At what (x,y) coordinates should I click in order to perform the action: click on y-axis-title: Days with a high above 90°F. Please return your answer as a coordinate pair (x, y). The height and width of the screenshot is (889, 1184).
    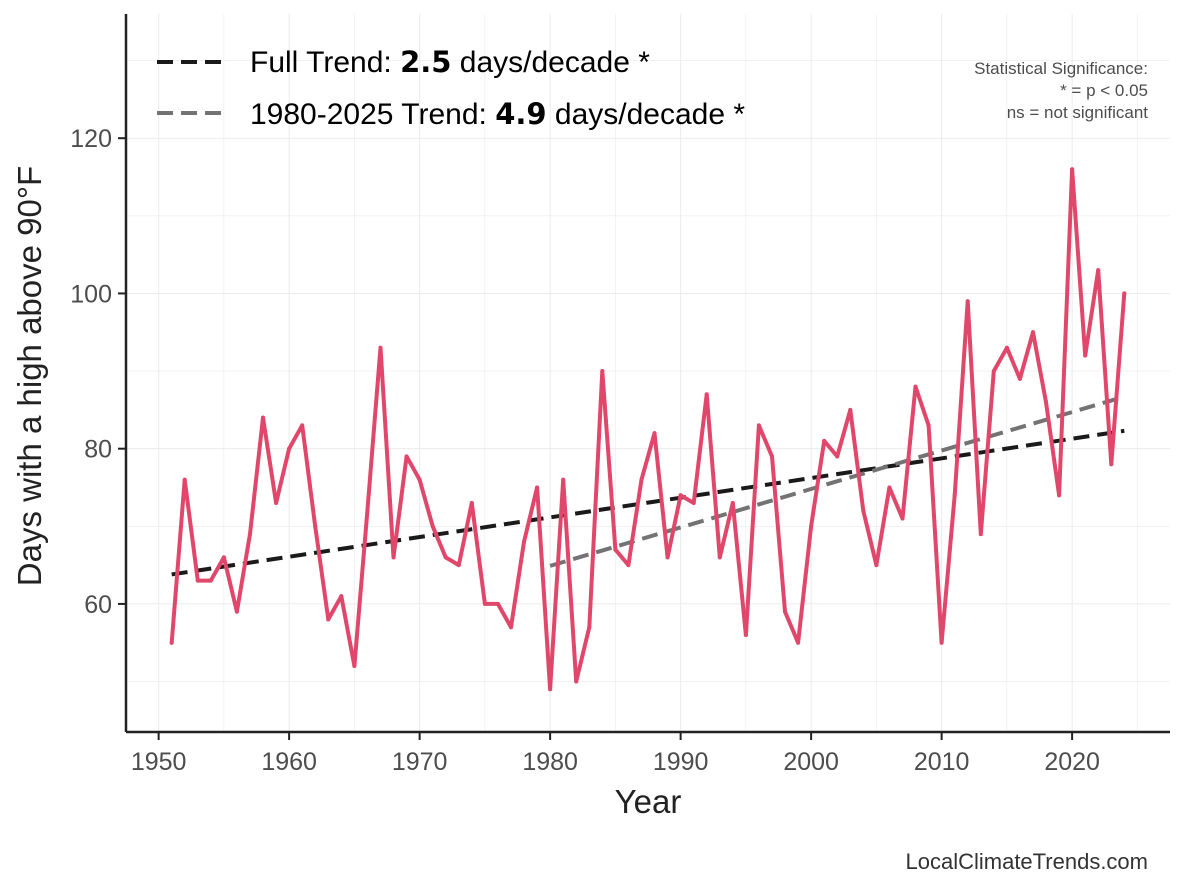
    Looking at the image, I should click on (29, 376).